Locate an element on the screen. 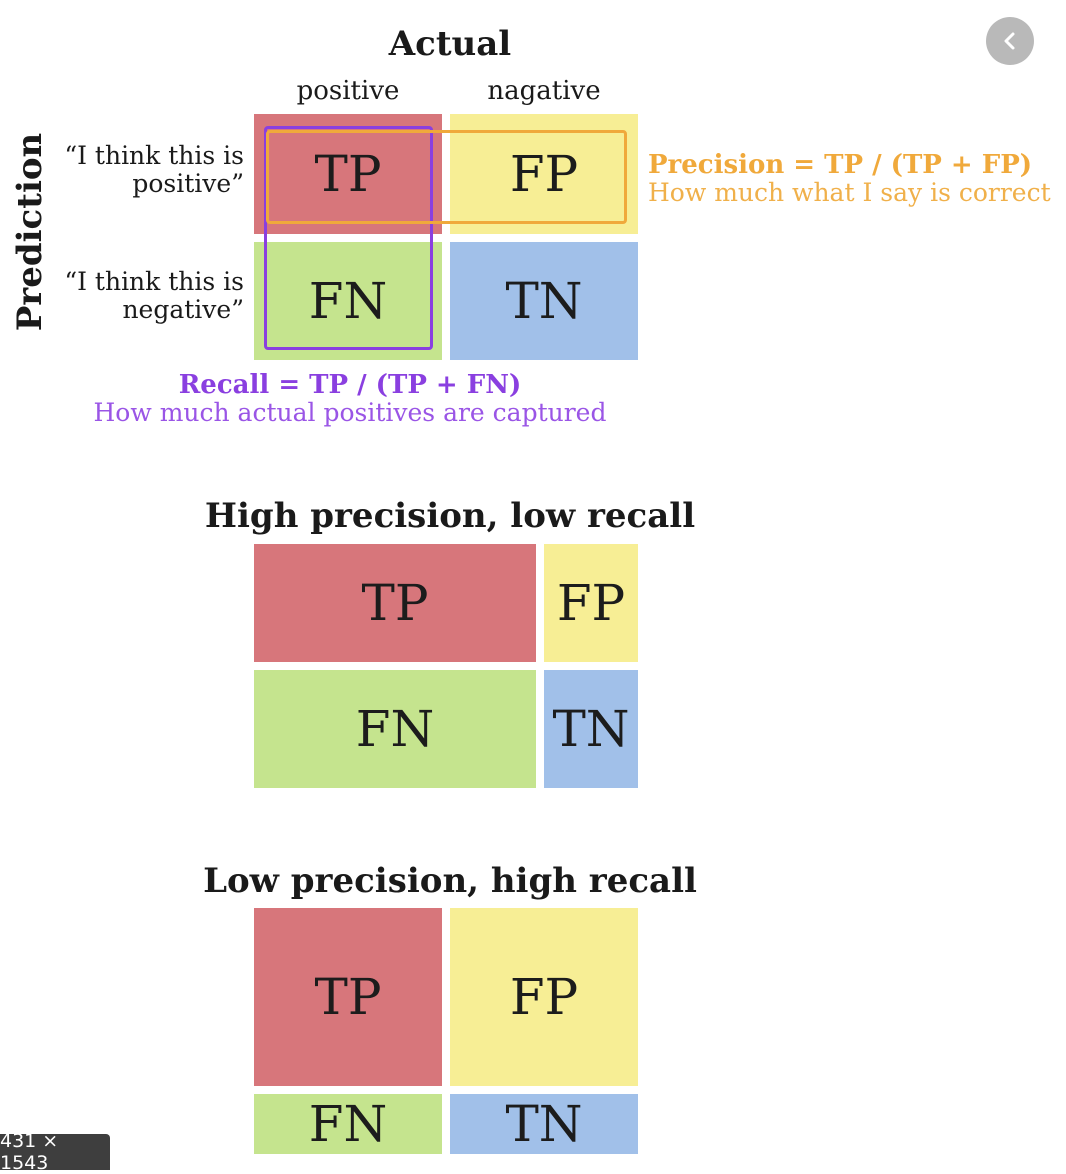  hp-cell-fn: FN is located at coordinates (395, 729).